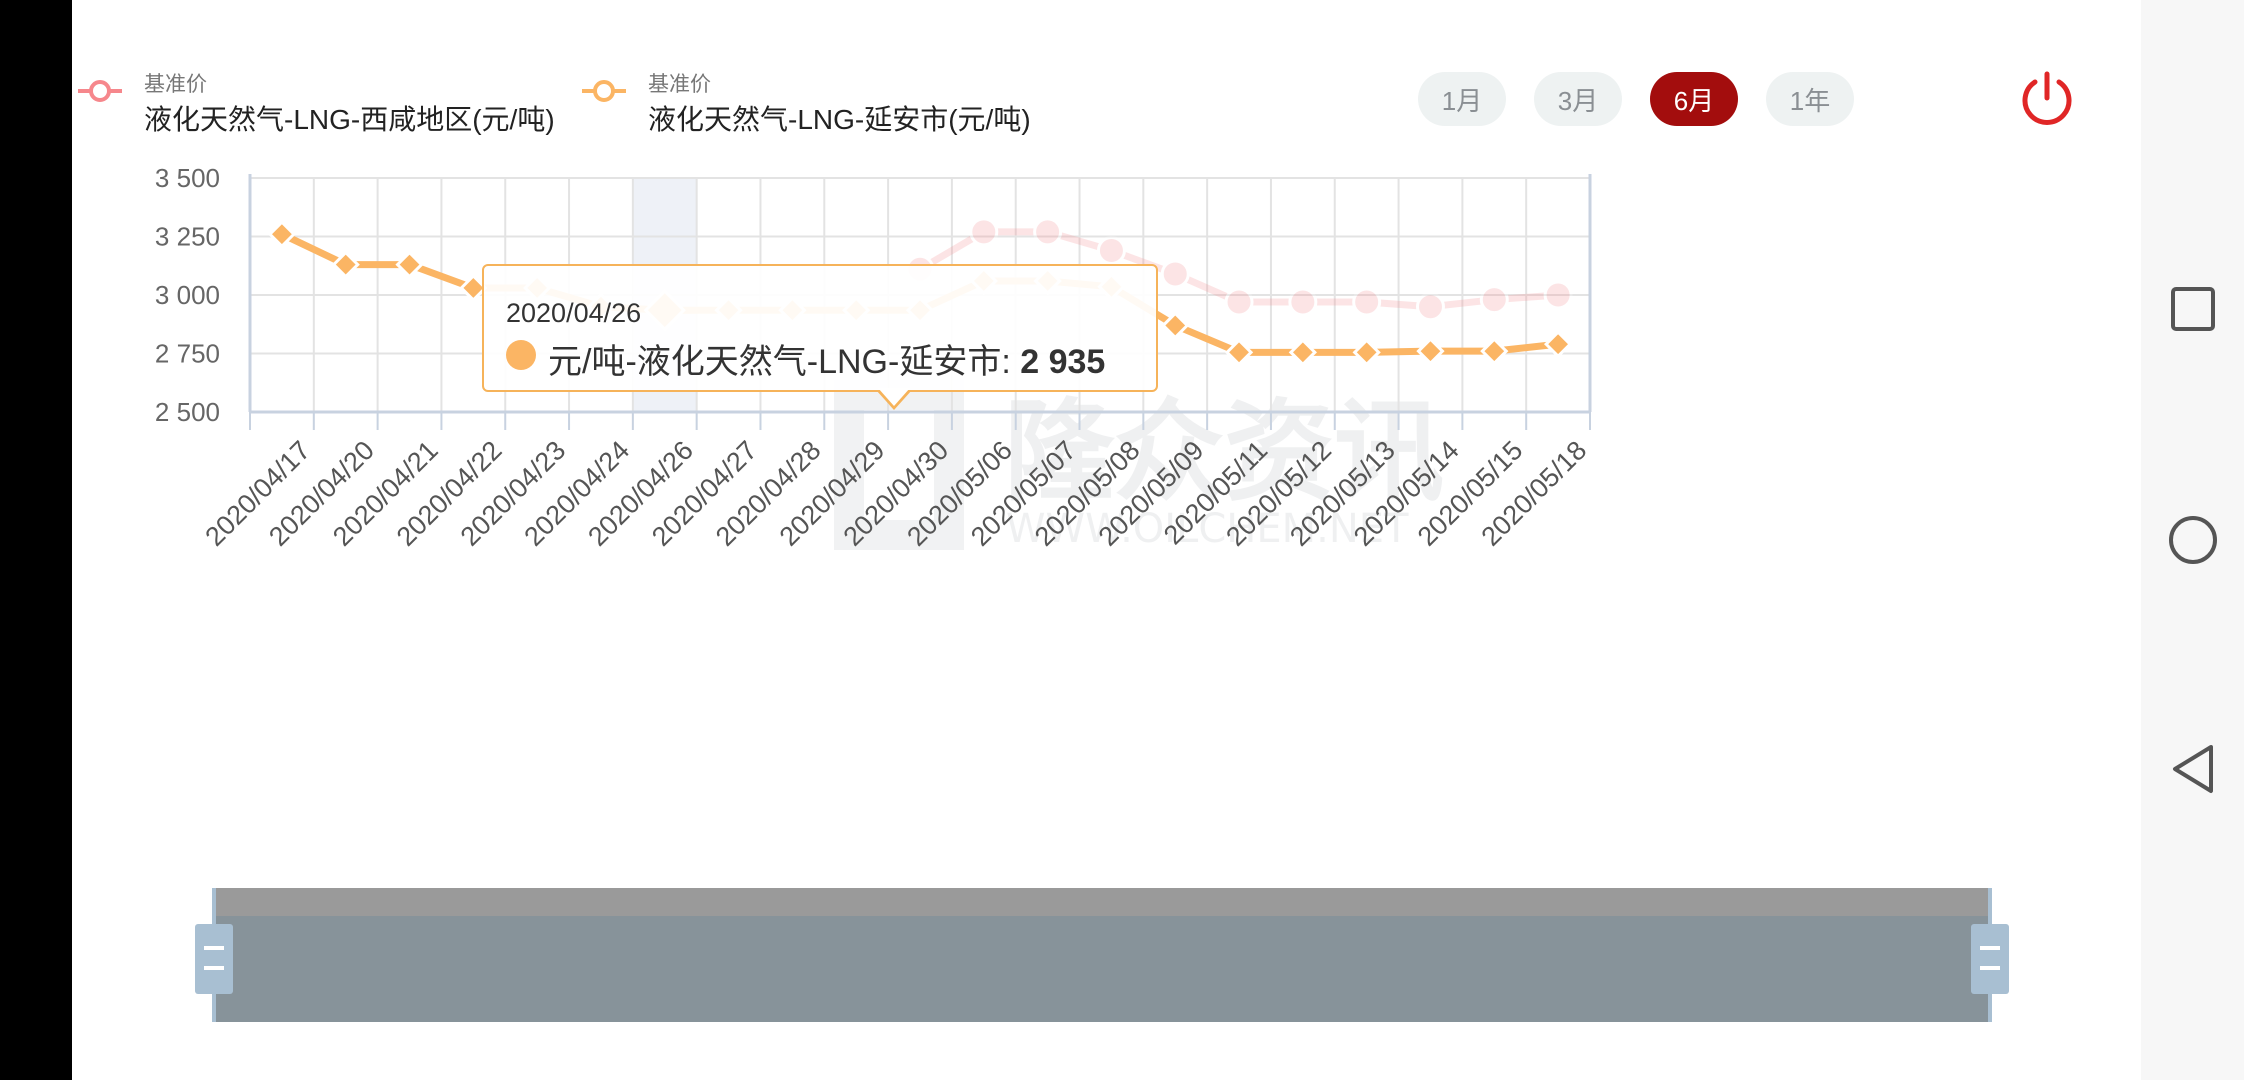 This screenshot has height=1080, width=2244. What do you see at coordinates (784, 362) in the screenshot?
I see `tooltip-series-label: 元/吨-液化天然气-LNG-延安市:` at bounding box center [784, 362].